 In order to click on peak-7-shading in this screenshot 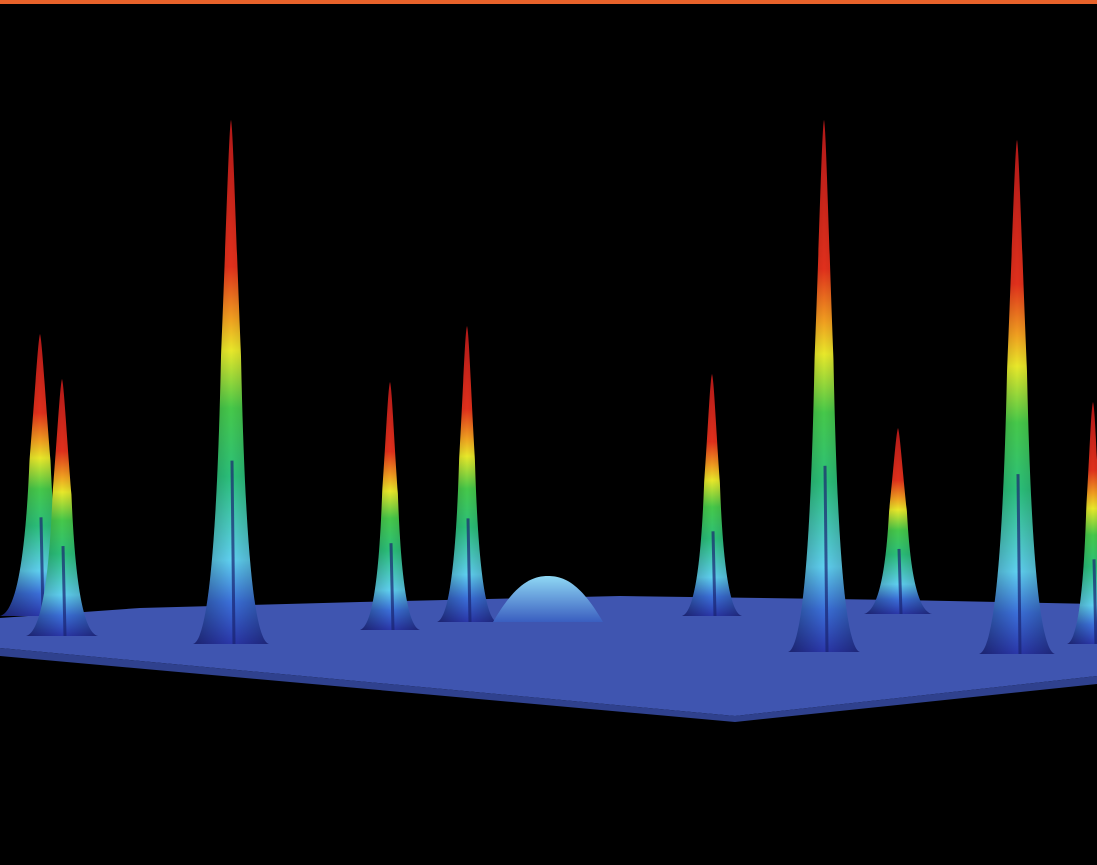, I will do `click(824, 386)`.